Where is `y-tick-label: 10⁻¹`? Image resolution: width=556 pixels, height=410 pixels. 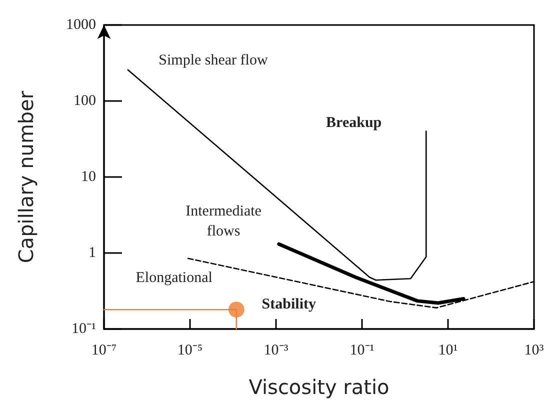
y-tick-label: 10⁻¹ is located at coordinates (84, 329).